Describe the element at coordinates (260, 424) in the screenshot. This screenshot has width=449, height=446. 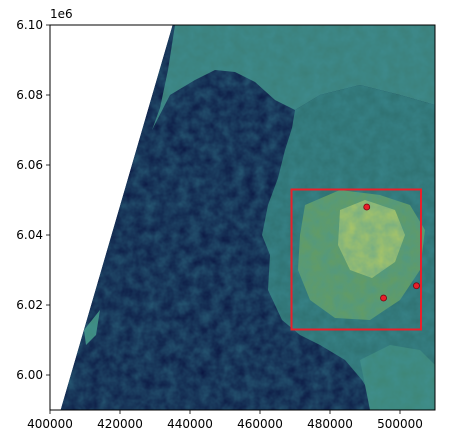
I see `x-tick-label: 460000` at that location.